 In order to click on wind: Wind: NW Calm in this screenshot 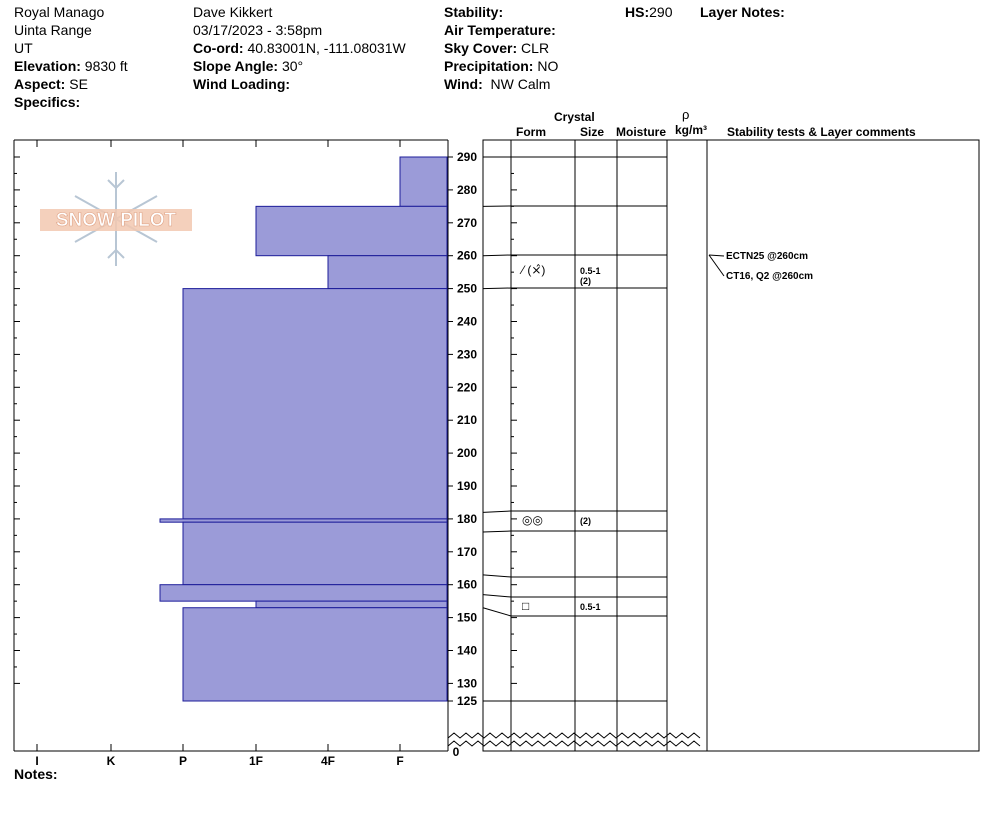, I will do `click(497, 84)`.